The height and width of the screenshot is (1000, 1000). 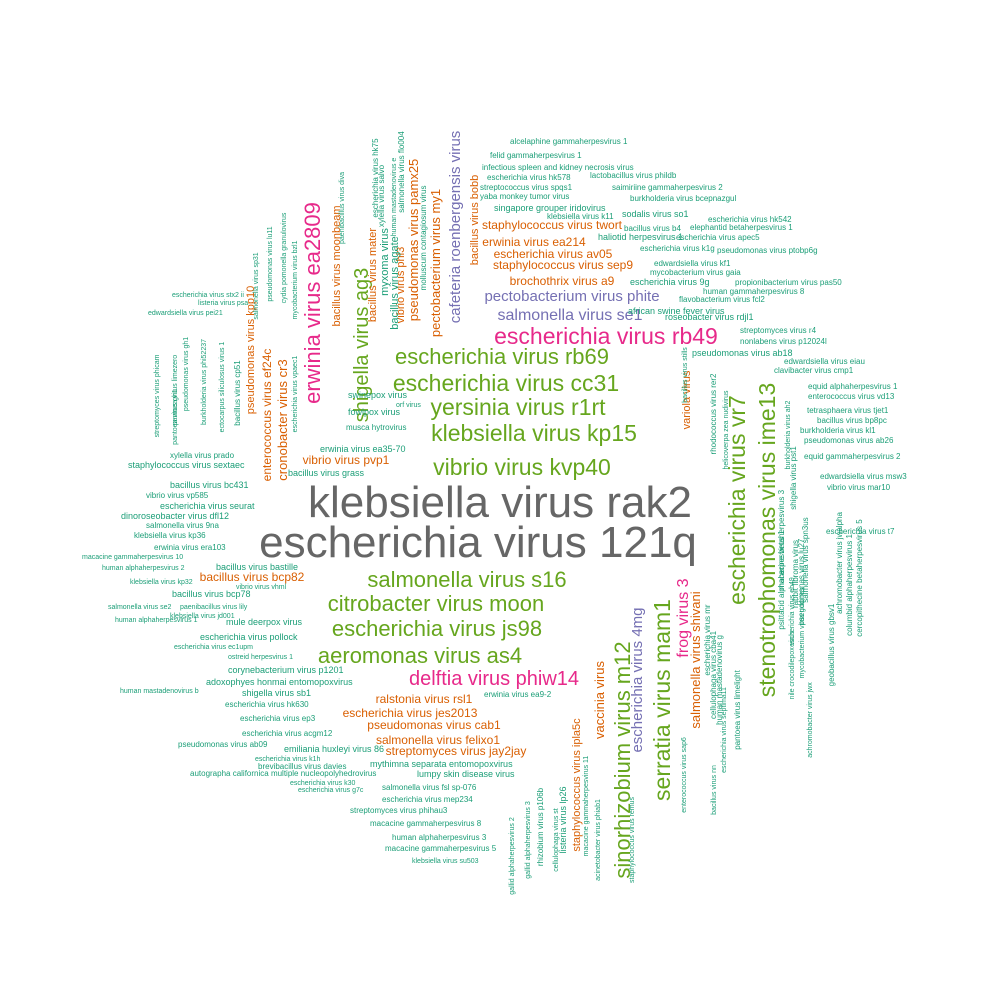 What do you see at coordinates (295, 279) in the screenshot?
I see `word-157: mycobacterium virus bzl1` at bounding box center [295, 279].